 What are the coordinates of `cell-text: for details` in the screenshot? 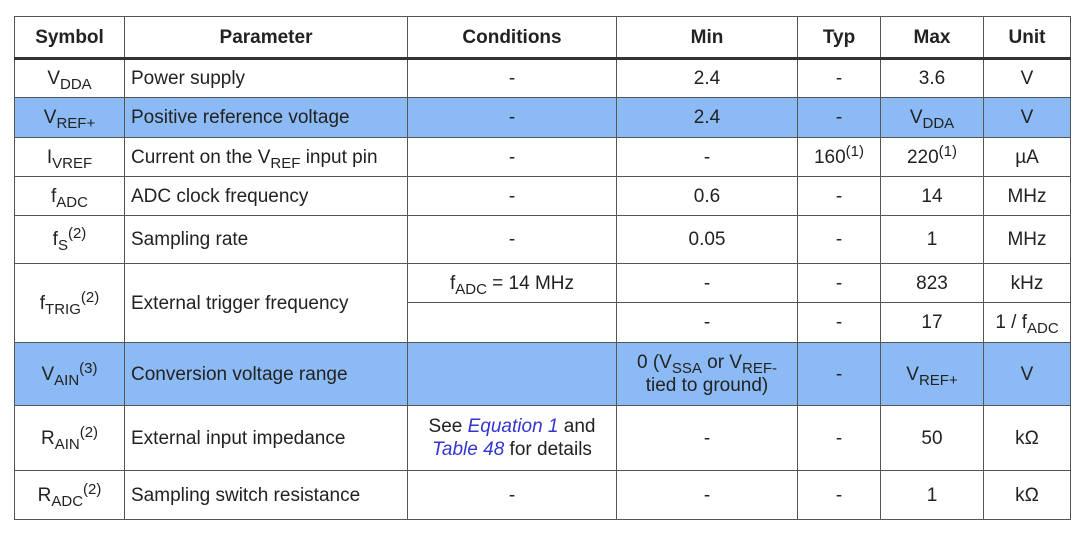 It's located at (548, 449).